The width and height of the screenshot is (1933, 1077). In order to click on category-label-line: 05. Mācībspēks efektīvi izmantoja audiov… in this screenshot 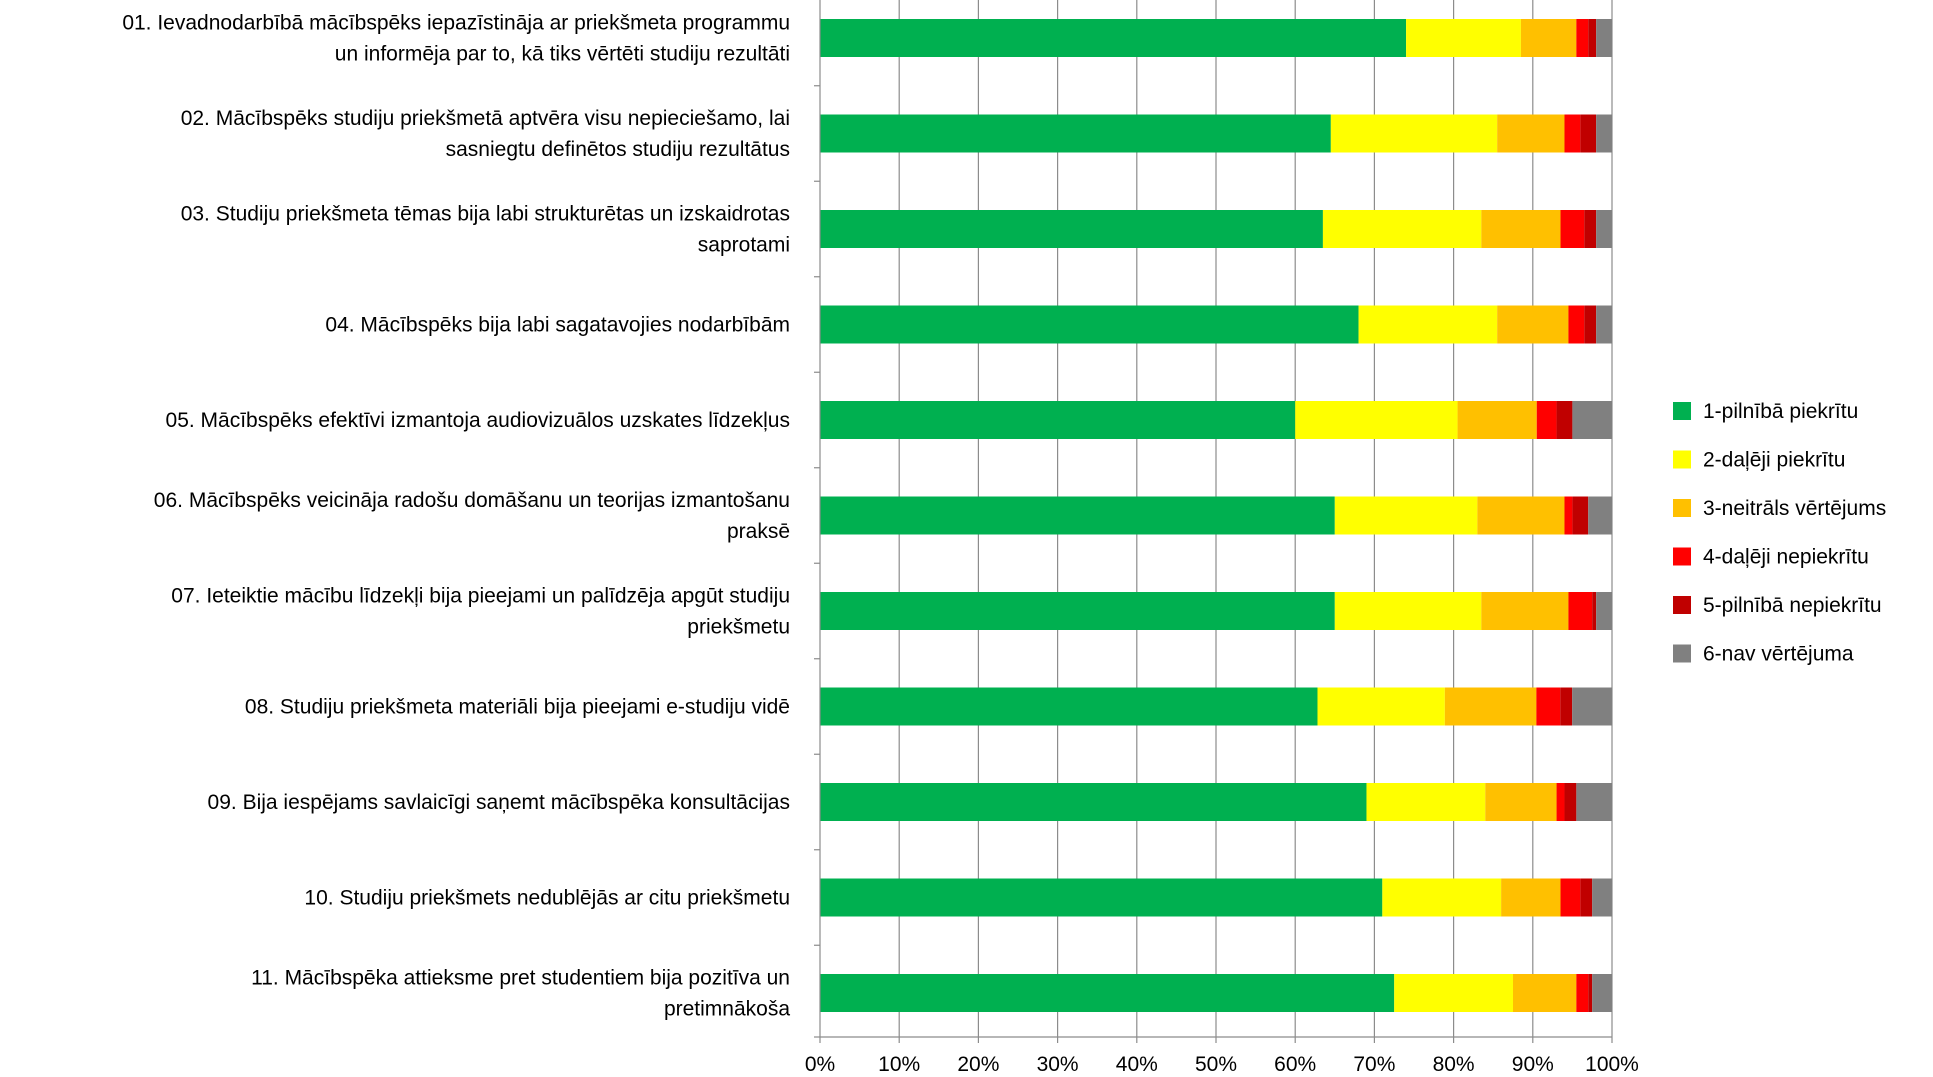, I will do `click(478, 420)`.